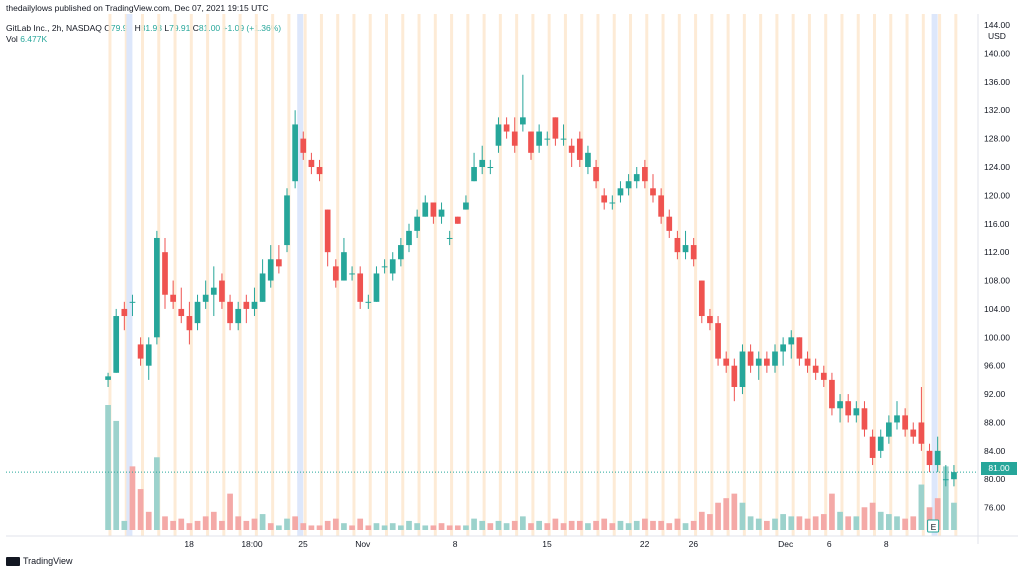 Image resolution: width=1024 pixels, height=574 pixels. I want to click on tradingview-logo: TradingView, so click(39, 561).